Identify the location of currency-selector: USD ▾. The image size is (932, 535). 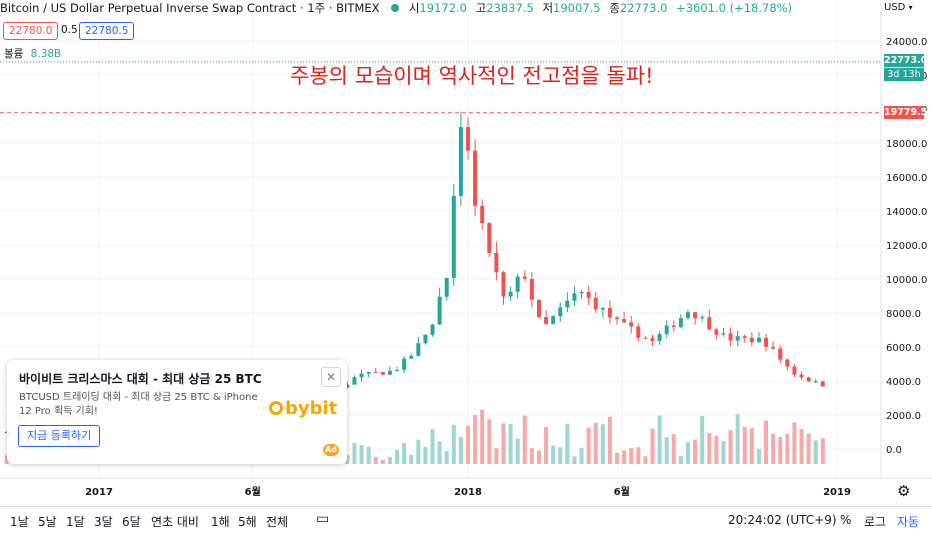
(898, 7).